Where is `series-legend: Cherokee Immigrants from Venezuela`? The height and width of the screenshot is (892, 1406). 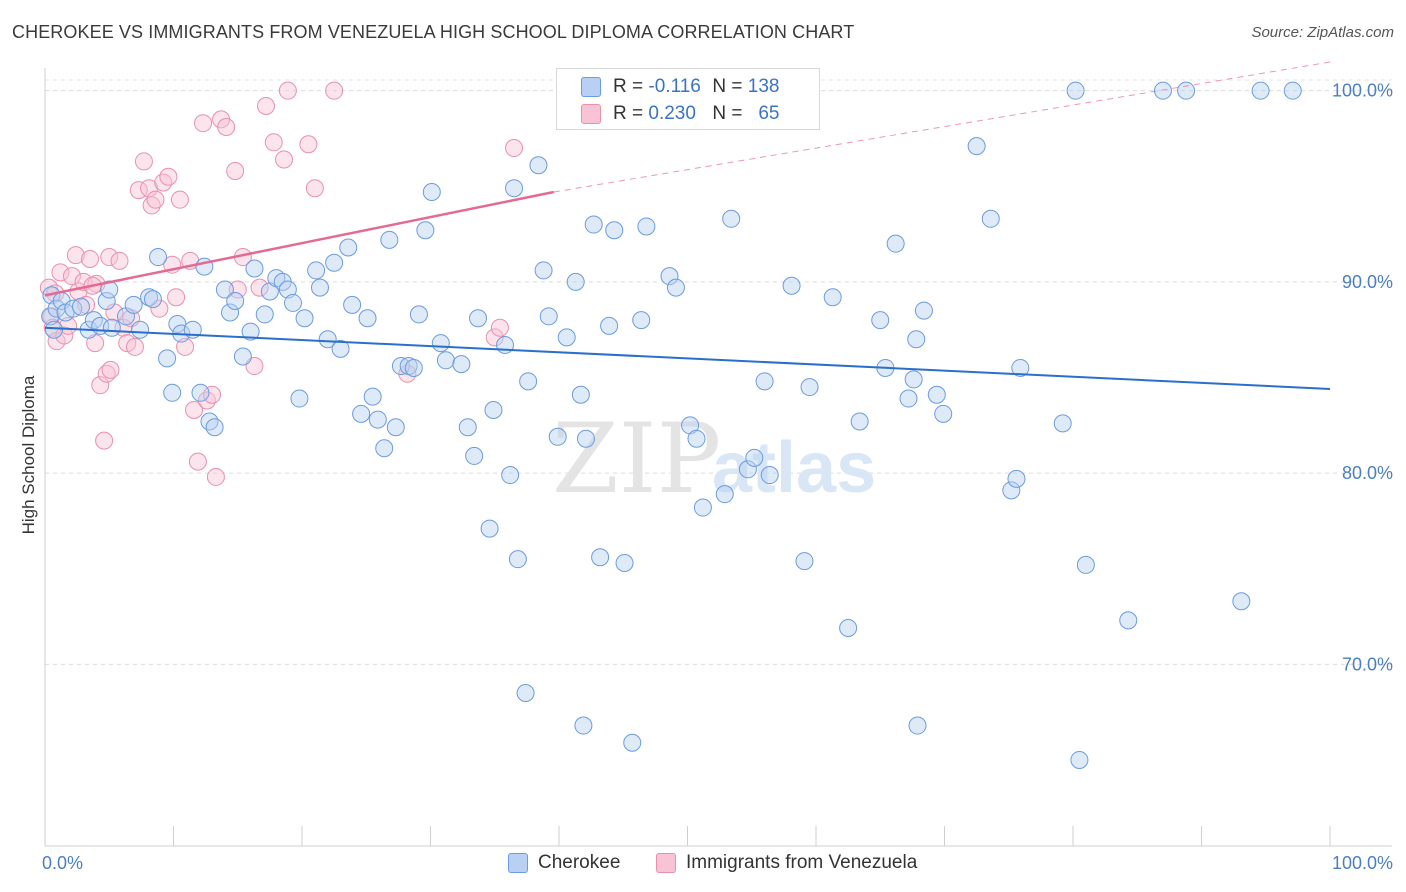
series-legend: Cherokee Immigrants from Venezuela is located at coordinates (703, 865).